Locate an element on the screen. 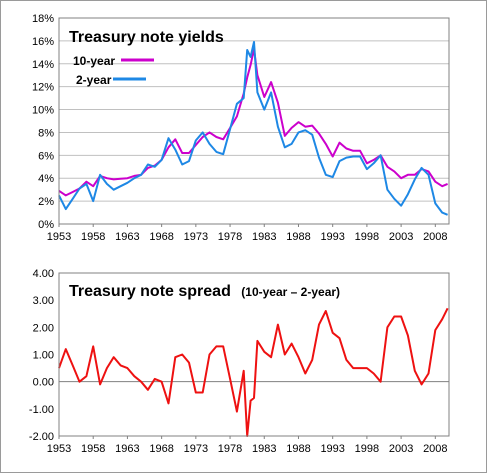 This screenshot has height=473, width=487. y-tick-label: -1.00 is located at coordinates (41, 410).